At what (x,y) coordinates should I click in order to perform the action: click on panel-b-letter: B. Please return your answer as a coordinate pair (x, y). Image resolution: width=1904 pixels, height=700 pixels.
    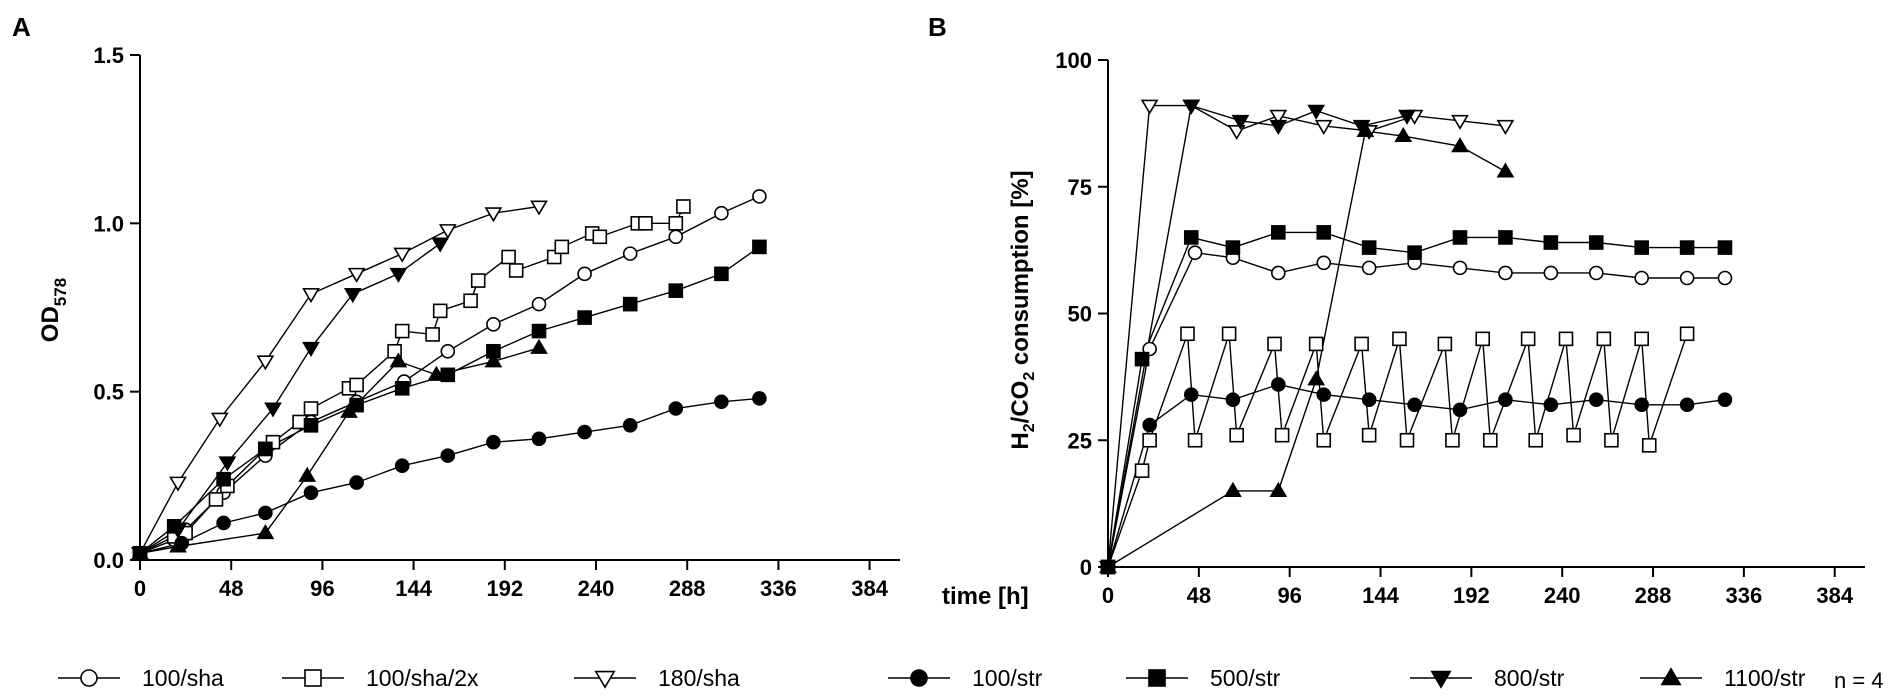
    Looking at the image, I should click on (937, 27).